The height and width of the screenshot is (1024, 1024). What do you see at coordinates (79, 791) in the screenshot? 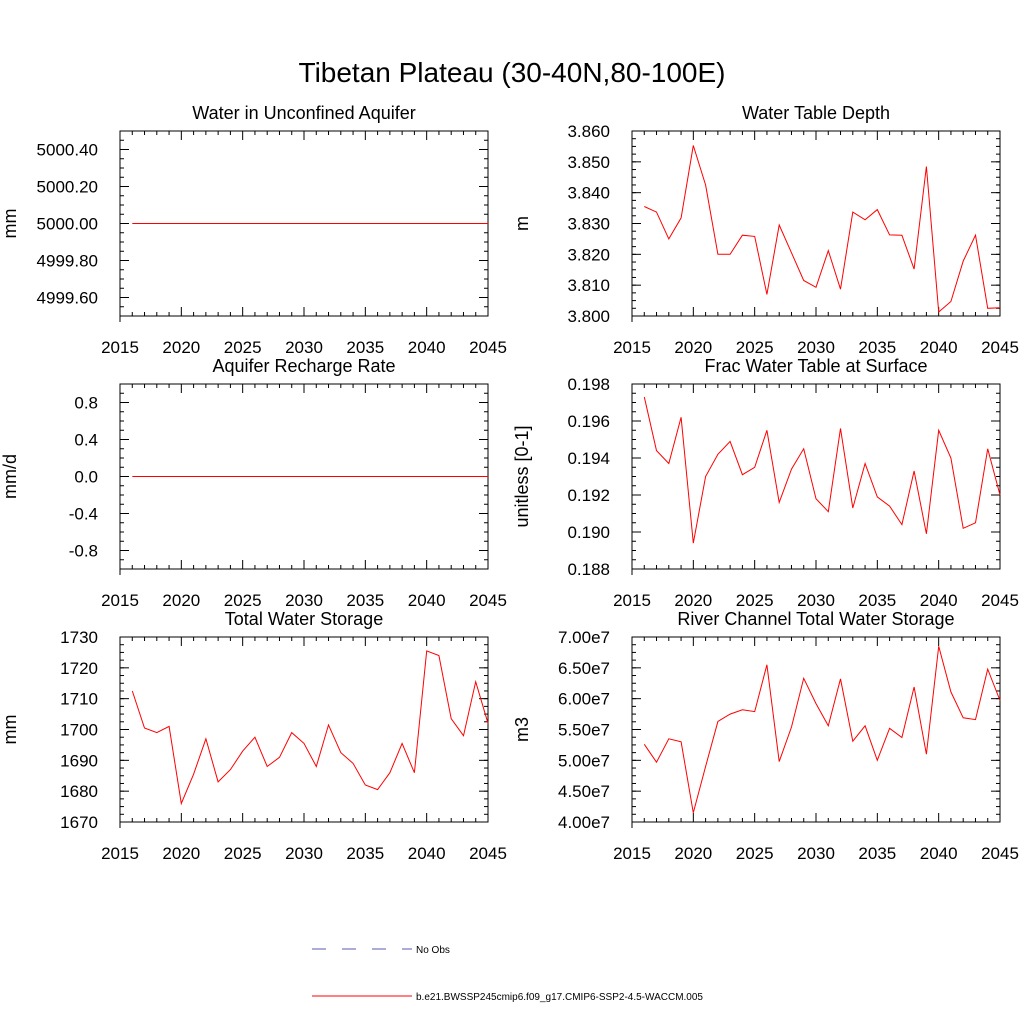
I see `chart-4-ytick-label: 1680` at bounding box center [79, 791].